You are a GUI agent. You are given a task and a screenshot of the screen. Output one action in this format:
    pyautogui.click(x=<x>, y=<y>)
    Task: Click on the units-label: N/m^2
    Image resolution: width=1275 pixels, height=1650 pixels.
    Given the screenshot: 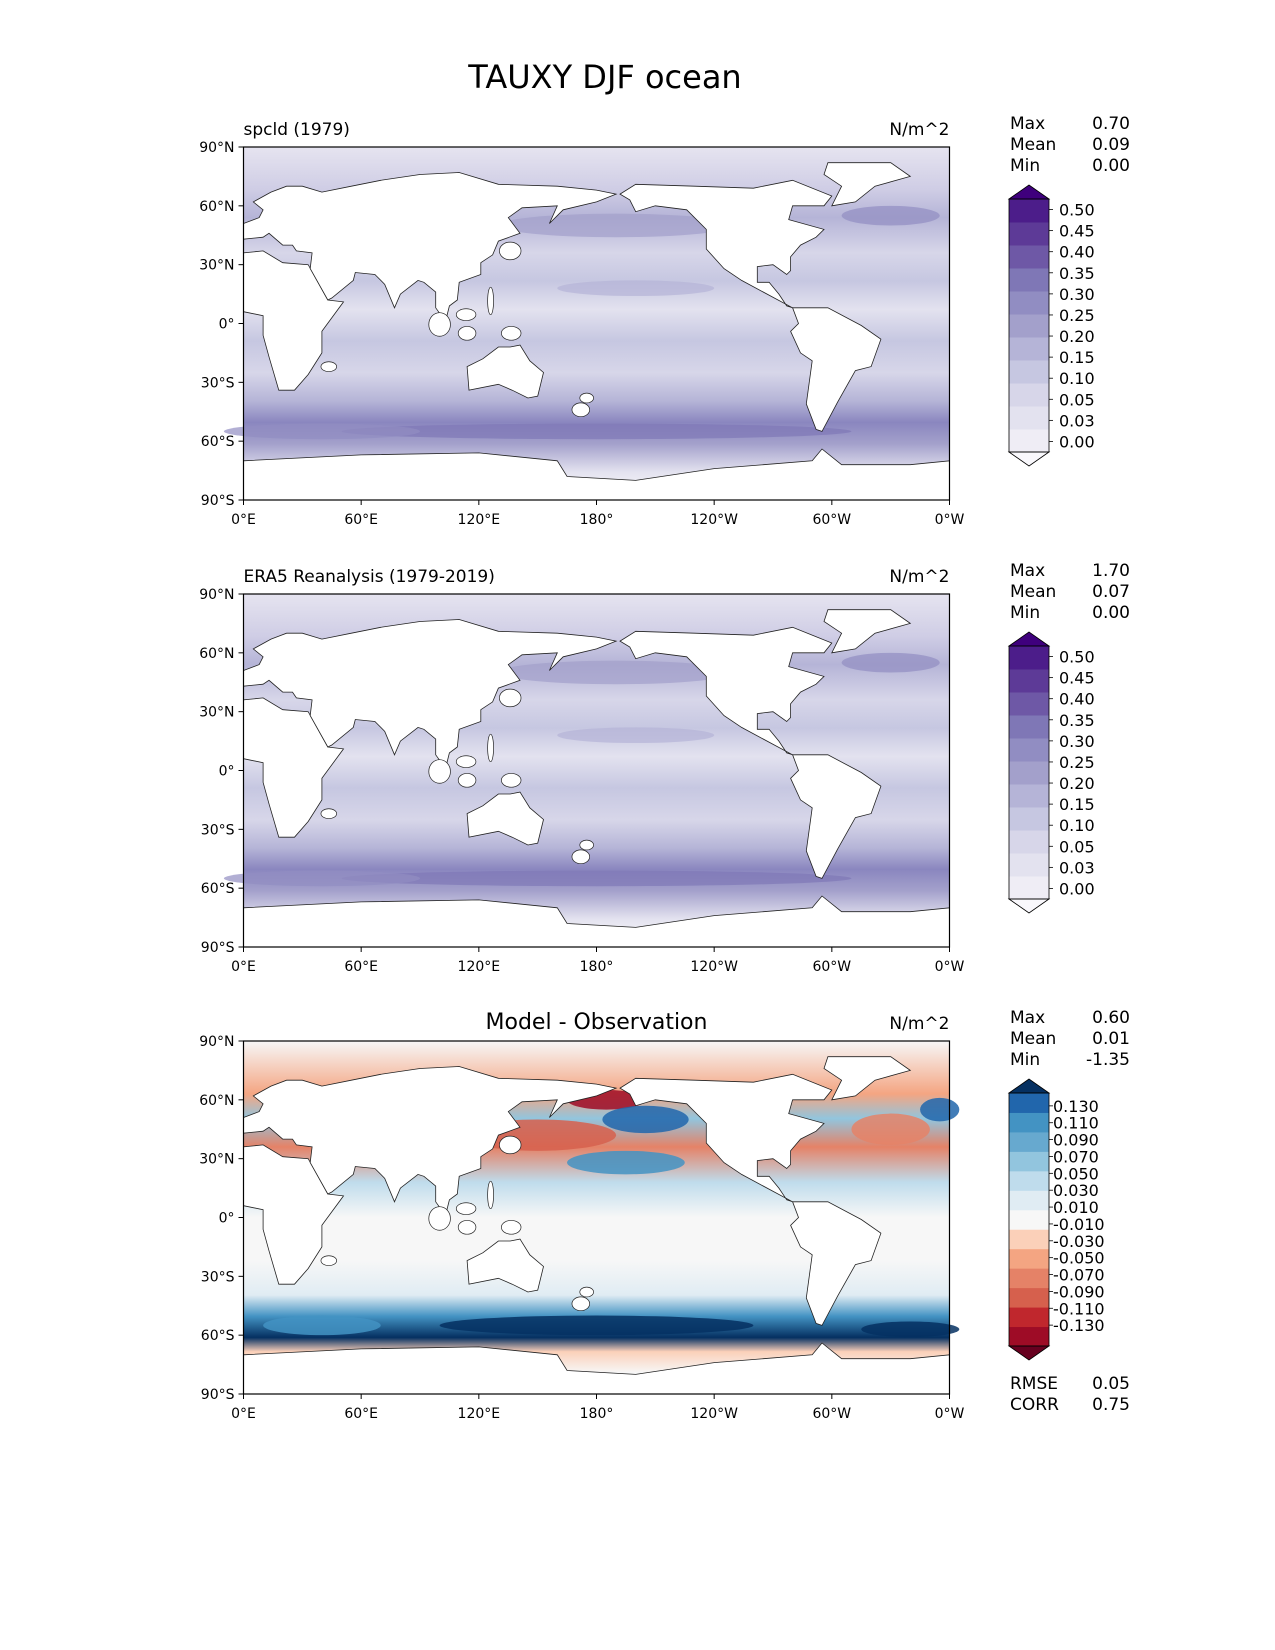 What is the action you would take?
    pyautogui.click(x=919, y=577)
    